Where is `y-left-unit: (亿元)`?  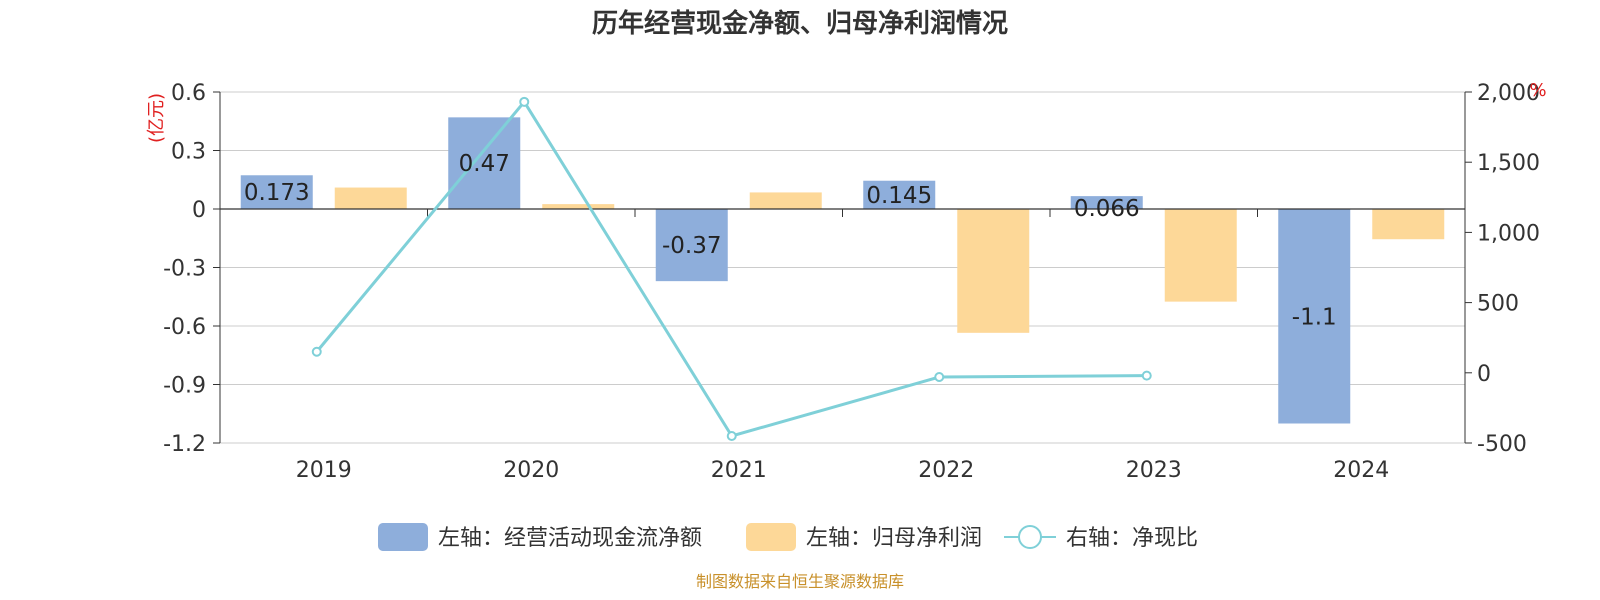 y-left-unit: (亿元) is located at coordinates (156, 118).